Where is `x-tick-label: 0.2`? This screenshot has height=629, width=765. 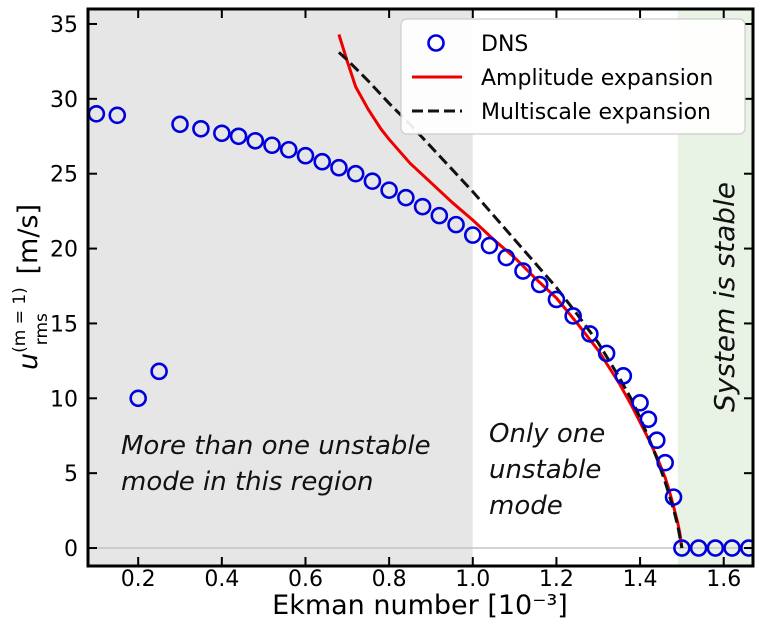 x-tick-label: 0.2 is located at coordinates (138, 579).